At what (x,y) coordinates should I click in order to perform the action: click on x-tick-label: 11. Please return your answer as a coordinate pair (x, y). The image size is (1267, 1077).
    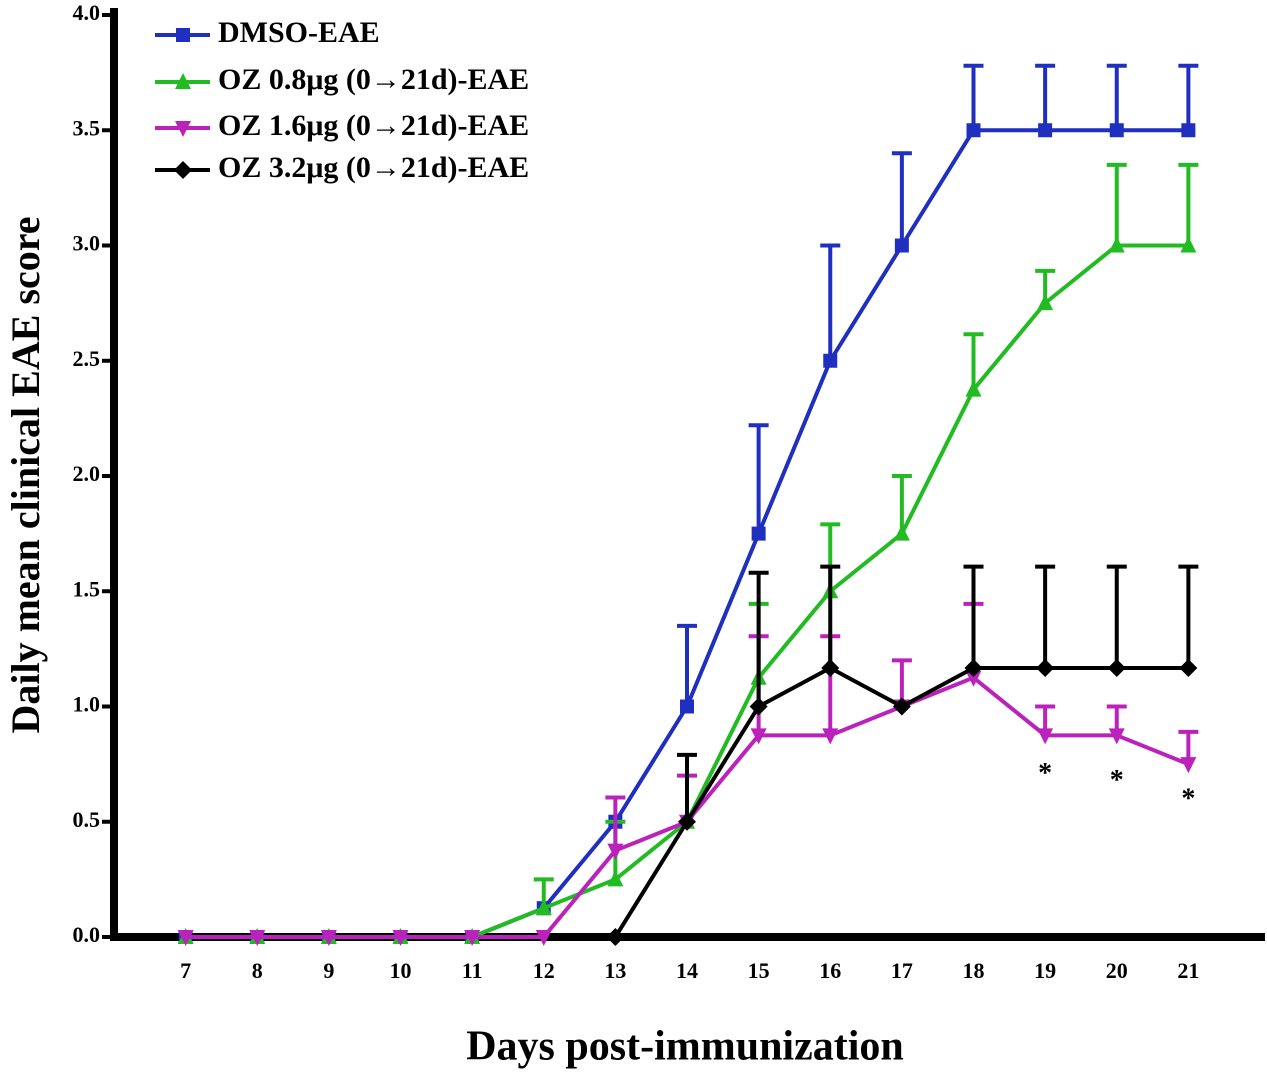
    Looking at the image, I should click on (472, 970).